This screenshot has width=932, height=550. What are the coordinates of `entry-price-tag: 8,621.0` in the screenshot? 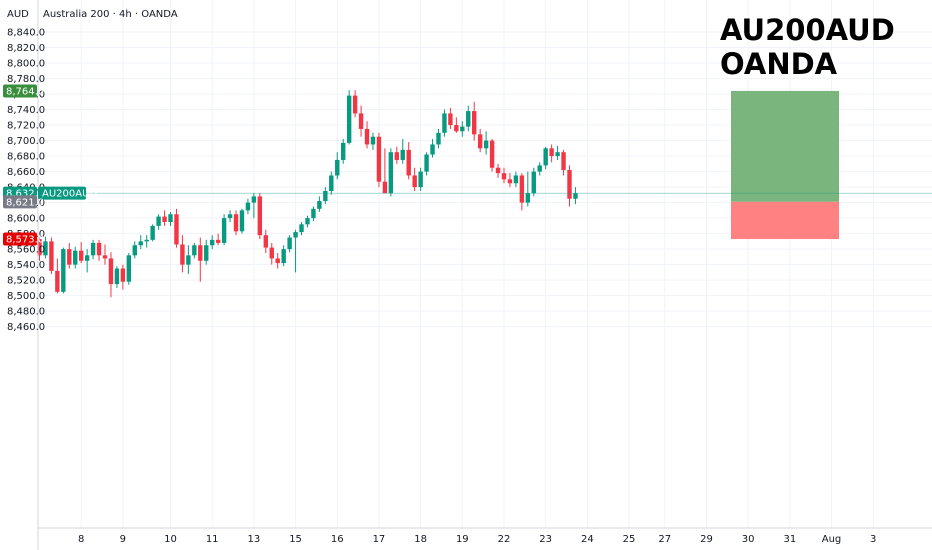 It's located at (23, 202).